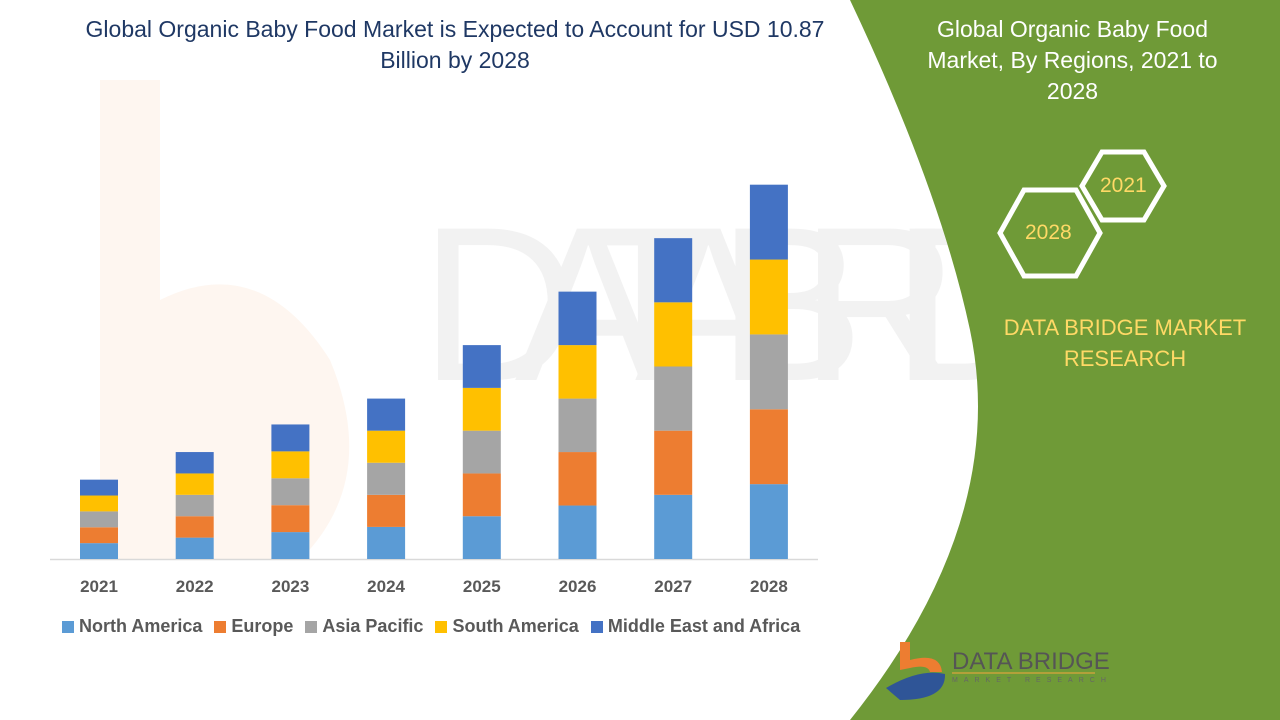 The width and height of the screenshot is (1280, 720). What do you see at coordinates (290, 438) in the screenshot?
I see `bar-2023-middle-east-and-africa` at bounding box center [290, 438].